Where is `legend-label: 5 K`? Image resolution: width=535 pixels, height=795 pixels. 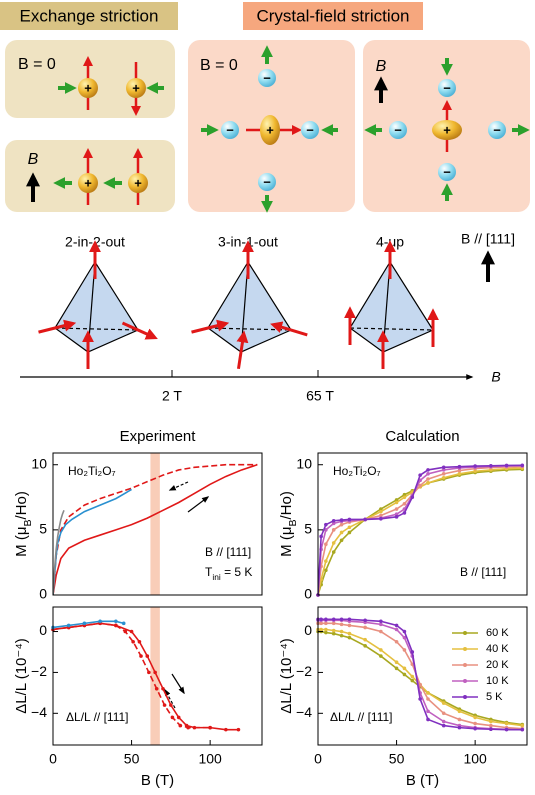 legend-label: 5 K is located at coordinates (494, 697).